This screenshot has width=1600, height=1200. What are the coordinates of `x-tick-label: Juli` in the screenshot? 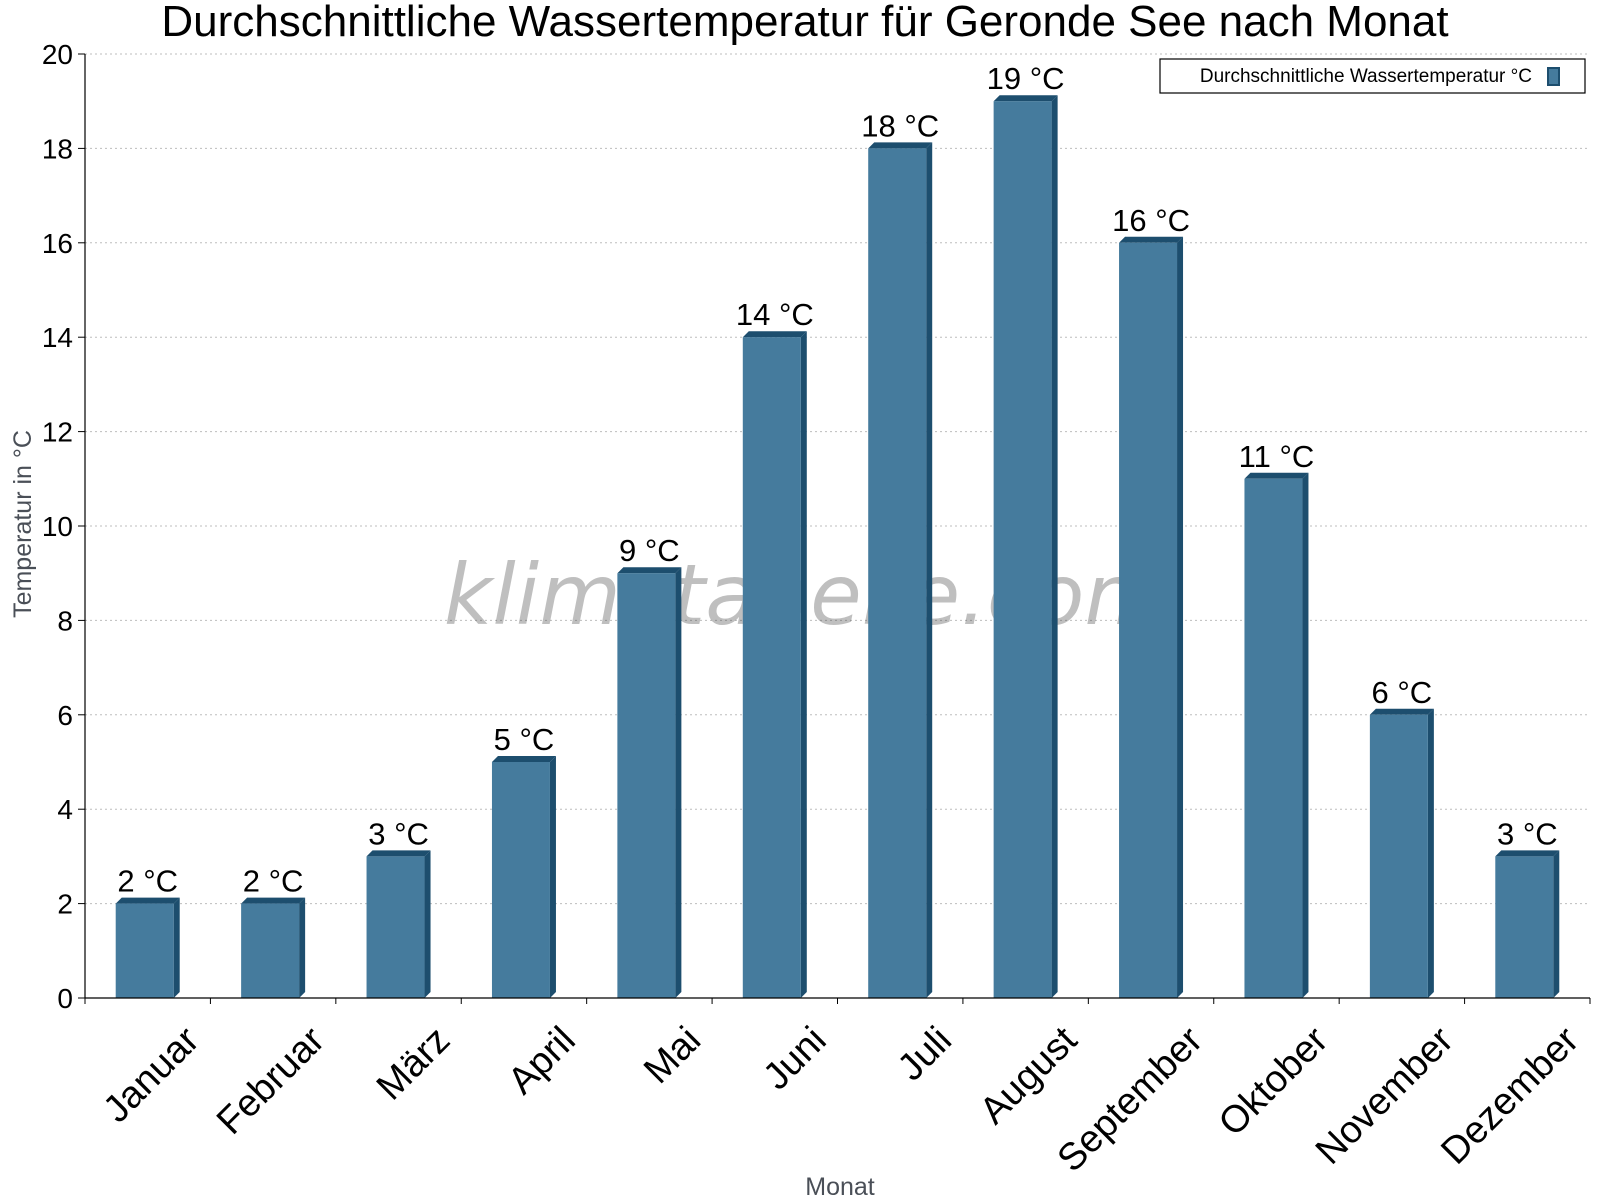 It's located at (925, 1054).